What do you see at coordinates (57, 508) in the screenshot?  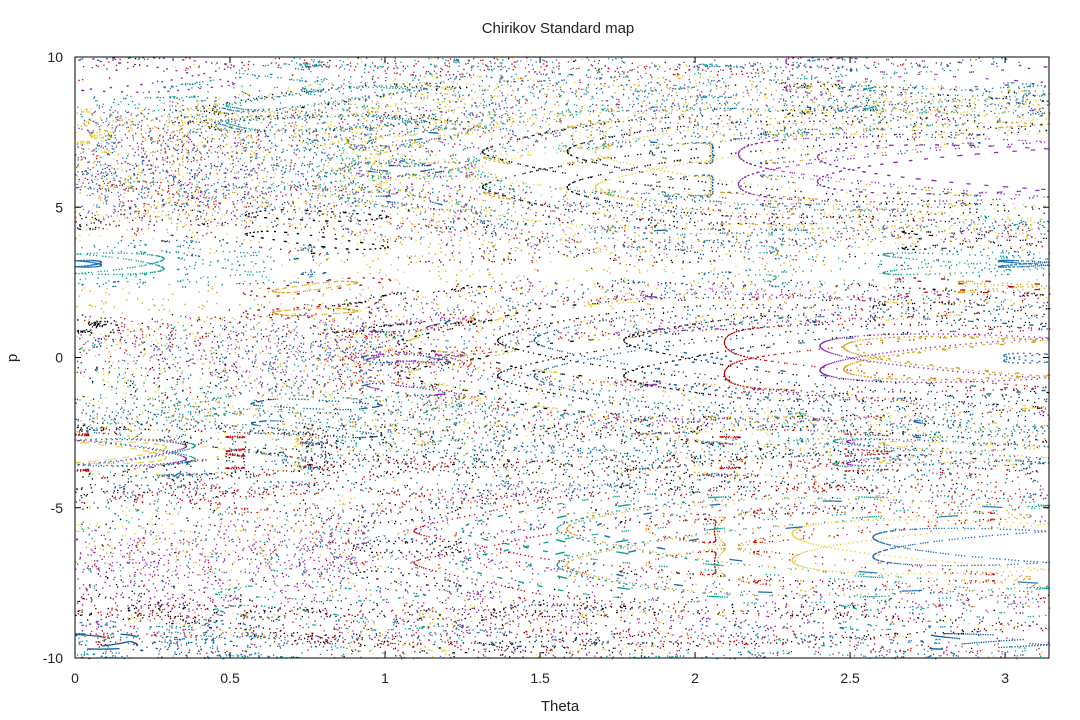 I see `y-tick-label: -5` at bounding box center [57, 508].